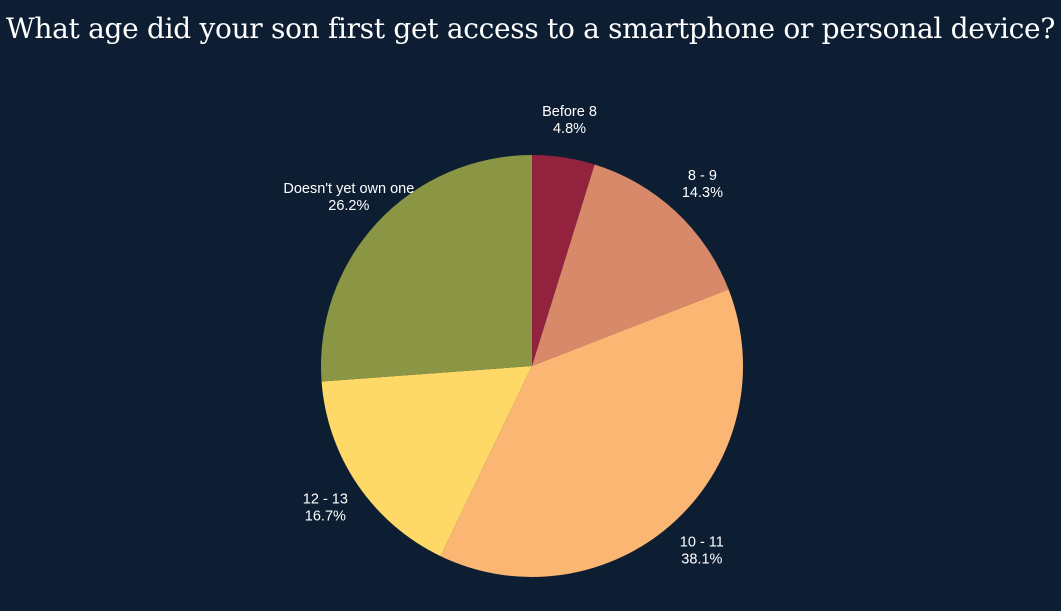 The image size is (1061, 611). I want to click on slice-percent-label: 14.3%, so click(702, 193).